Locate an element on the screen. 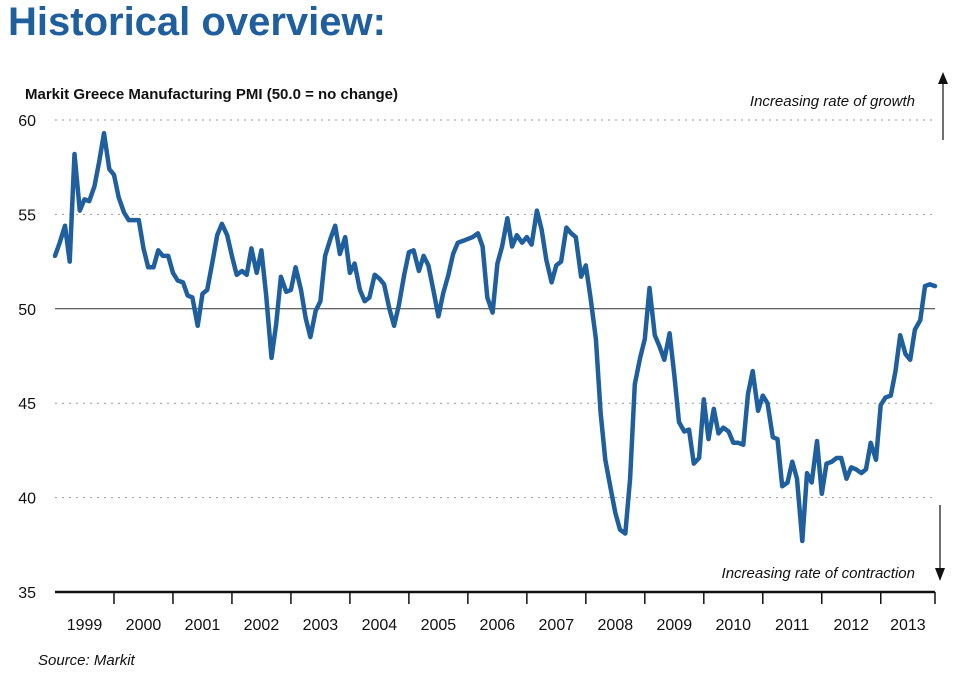  y-tick-label: 45 is located at coordinates (27, 404).